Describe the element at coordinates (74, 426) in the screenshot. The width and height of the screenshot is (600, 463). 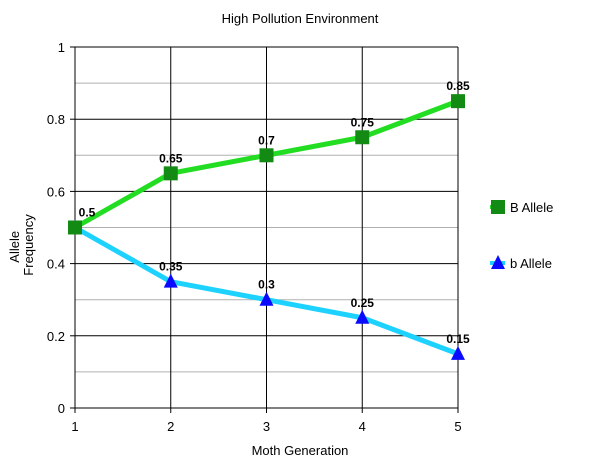
I see `x-tick-label: 1` at that location.